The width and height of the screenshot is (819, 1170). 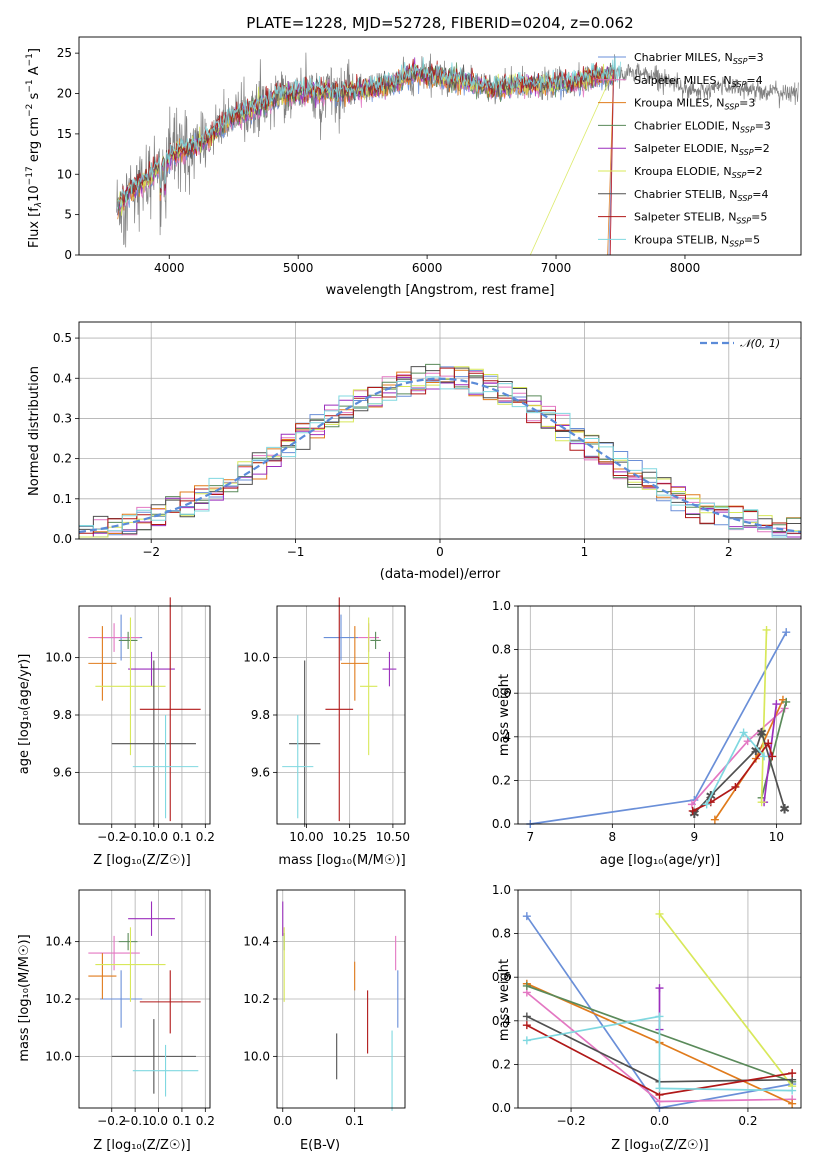 I want to click on residuals-ylabel: Normed distribution, so click(x=34, y=431).